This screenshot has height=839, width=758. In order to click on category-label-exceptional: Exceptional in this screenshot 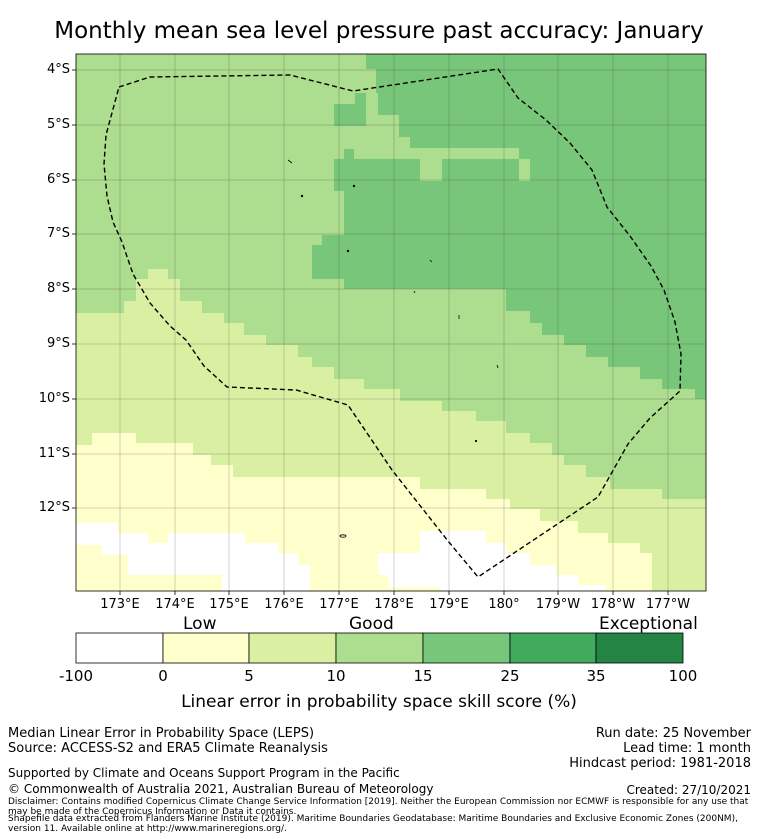, I will do `click(648, 624)`.